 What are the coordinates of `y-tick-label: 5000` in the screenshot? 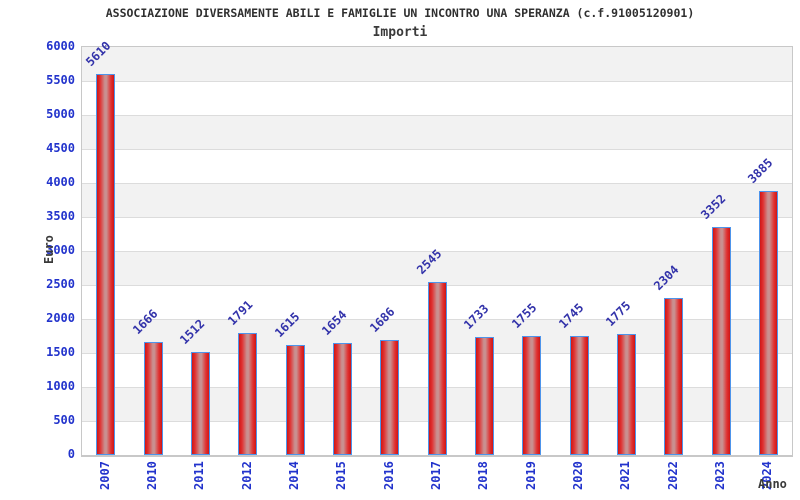 It's located at (60, 114).